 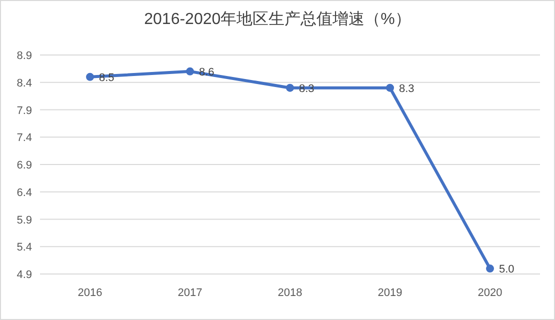 I want to click on y-tick-label: 6.9, so click(x=24, y=166).